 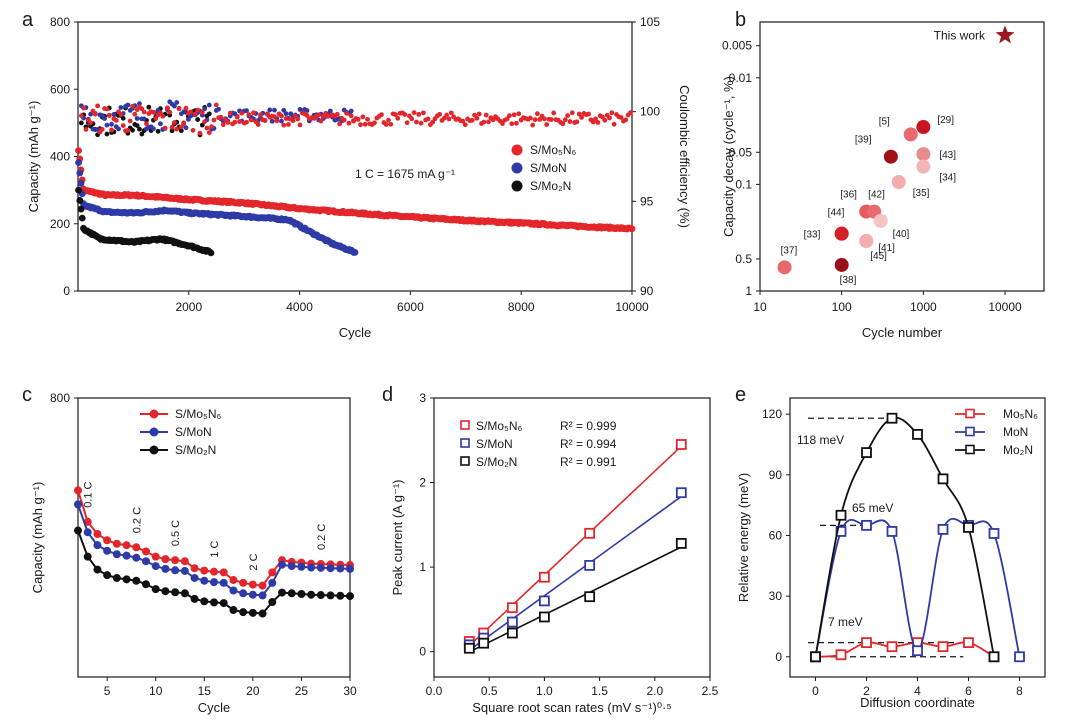 I want to click on legend-marker-c, so click(x=154, y=450).